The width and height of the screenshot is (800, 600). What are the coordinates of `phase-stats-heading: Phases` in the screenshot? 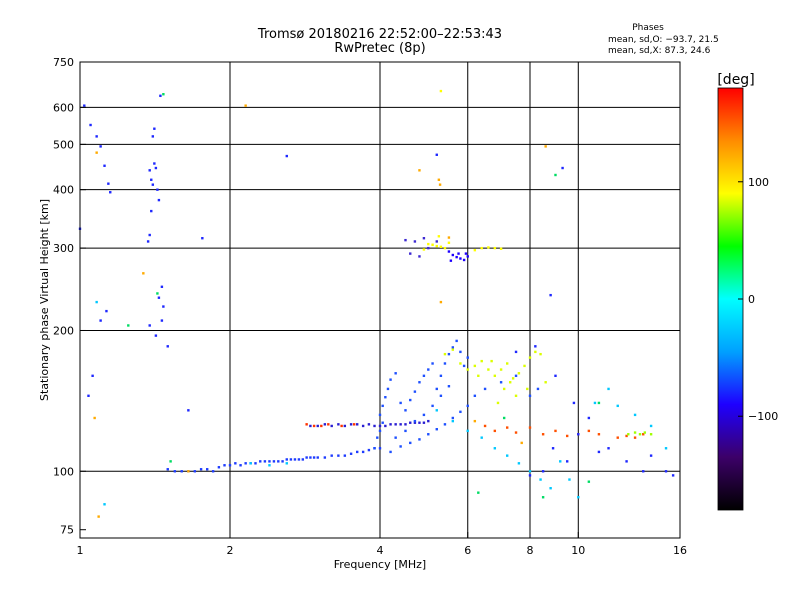 It's located at (648, 28).